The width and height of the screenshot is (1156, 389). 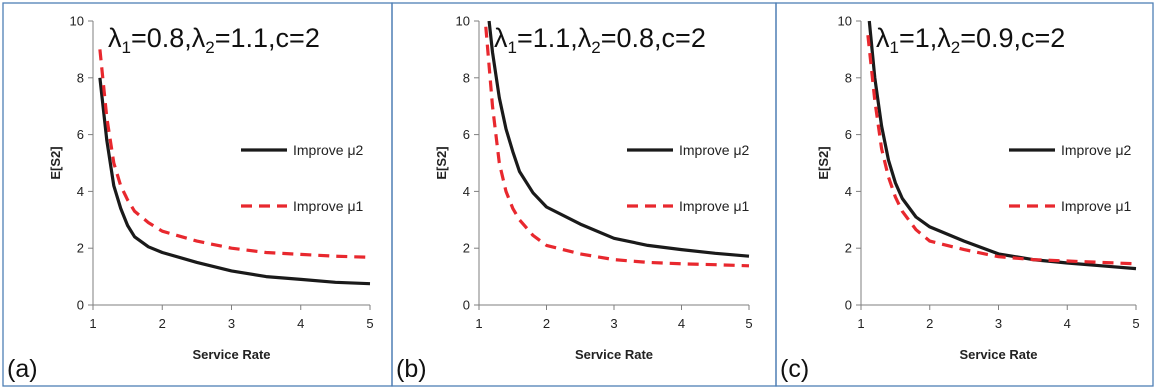 What do you see at coordinates (794, 369) in the screenshot?
I see `panel-letter: (c)` at bounding box center [794, 369].